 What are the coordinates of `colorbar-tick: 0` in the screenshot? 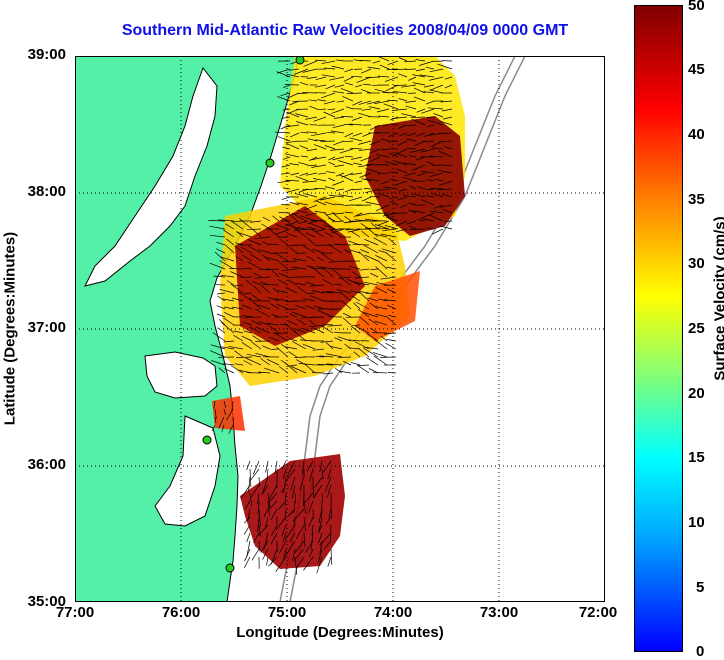 It's located at (700, 651).